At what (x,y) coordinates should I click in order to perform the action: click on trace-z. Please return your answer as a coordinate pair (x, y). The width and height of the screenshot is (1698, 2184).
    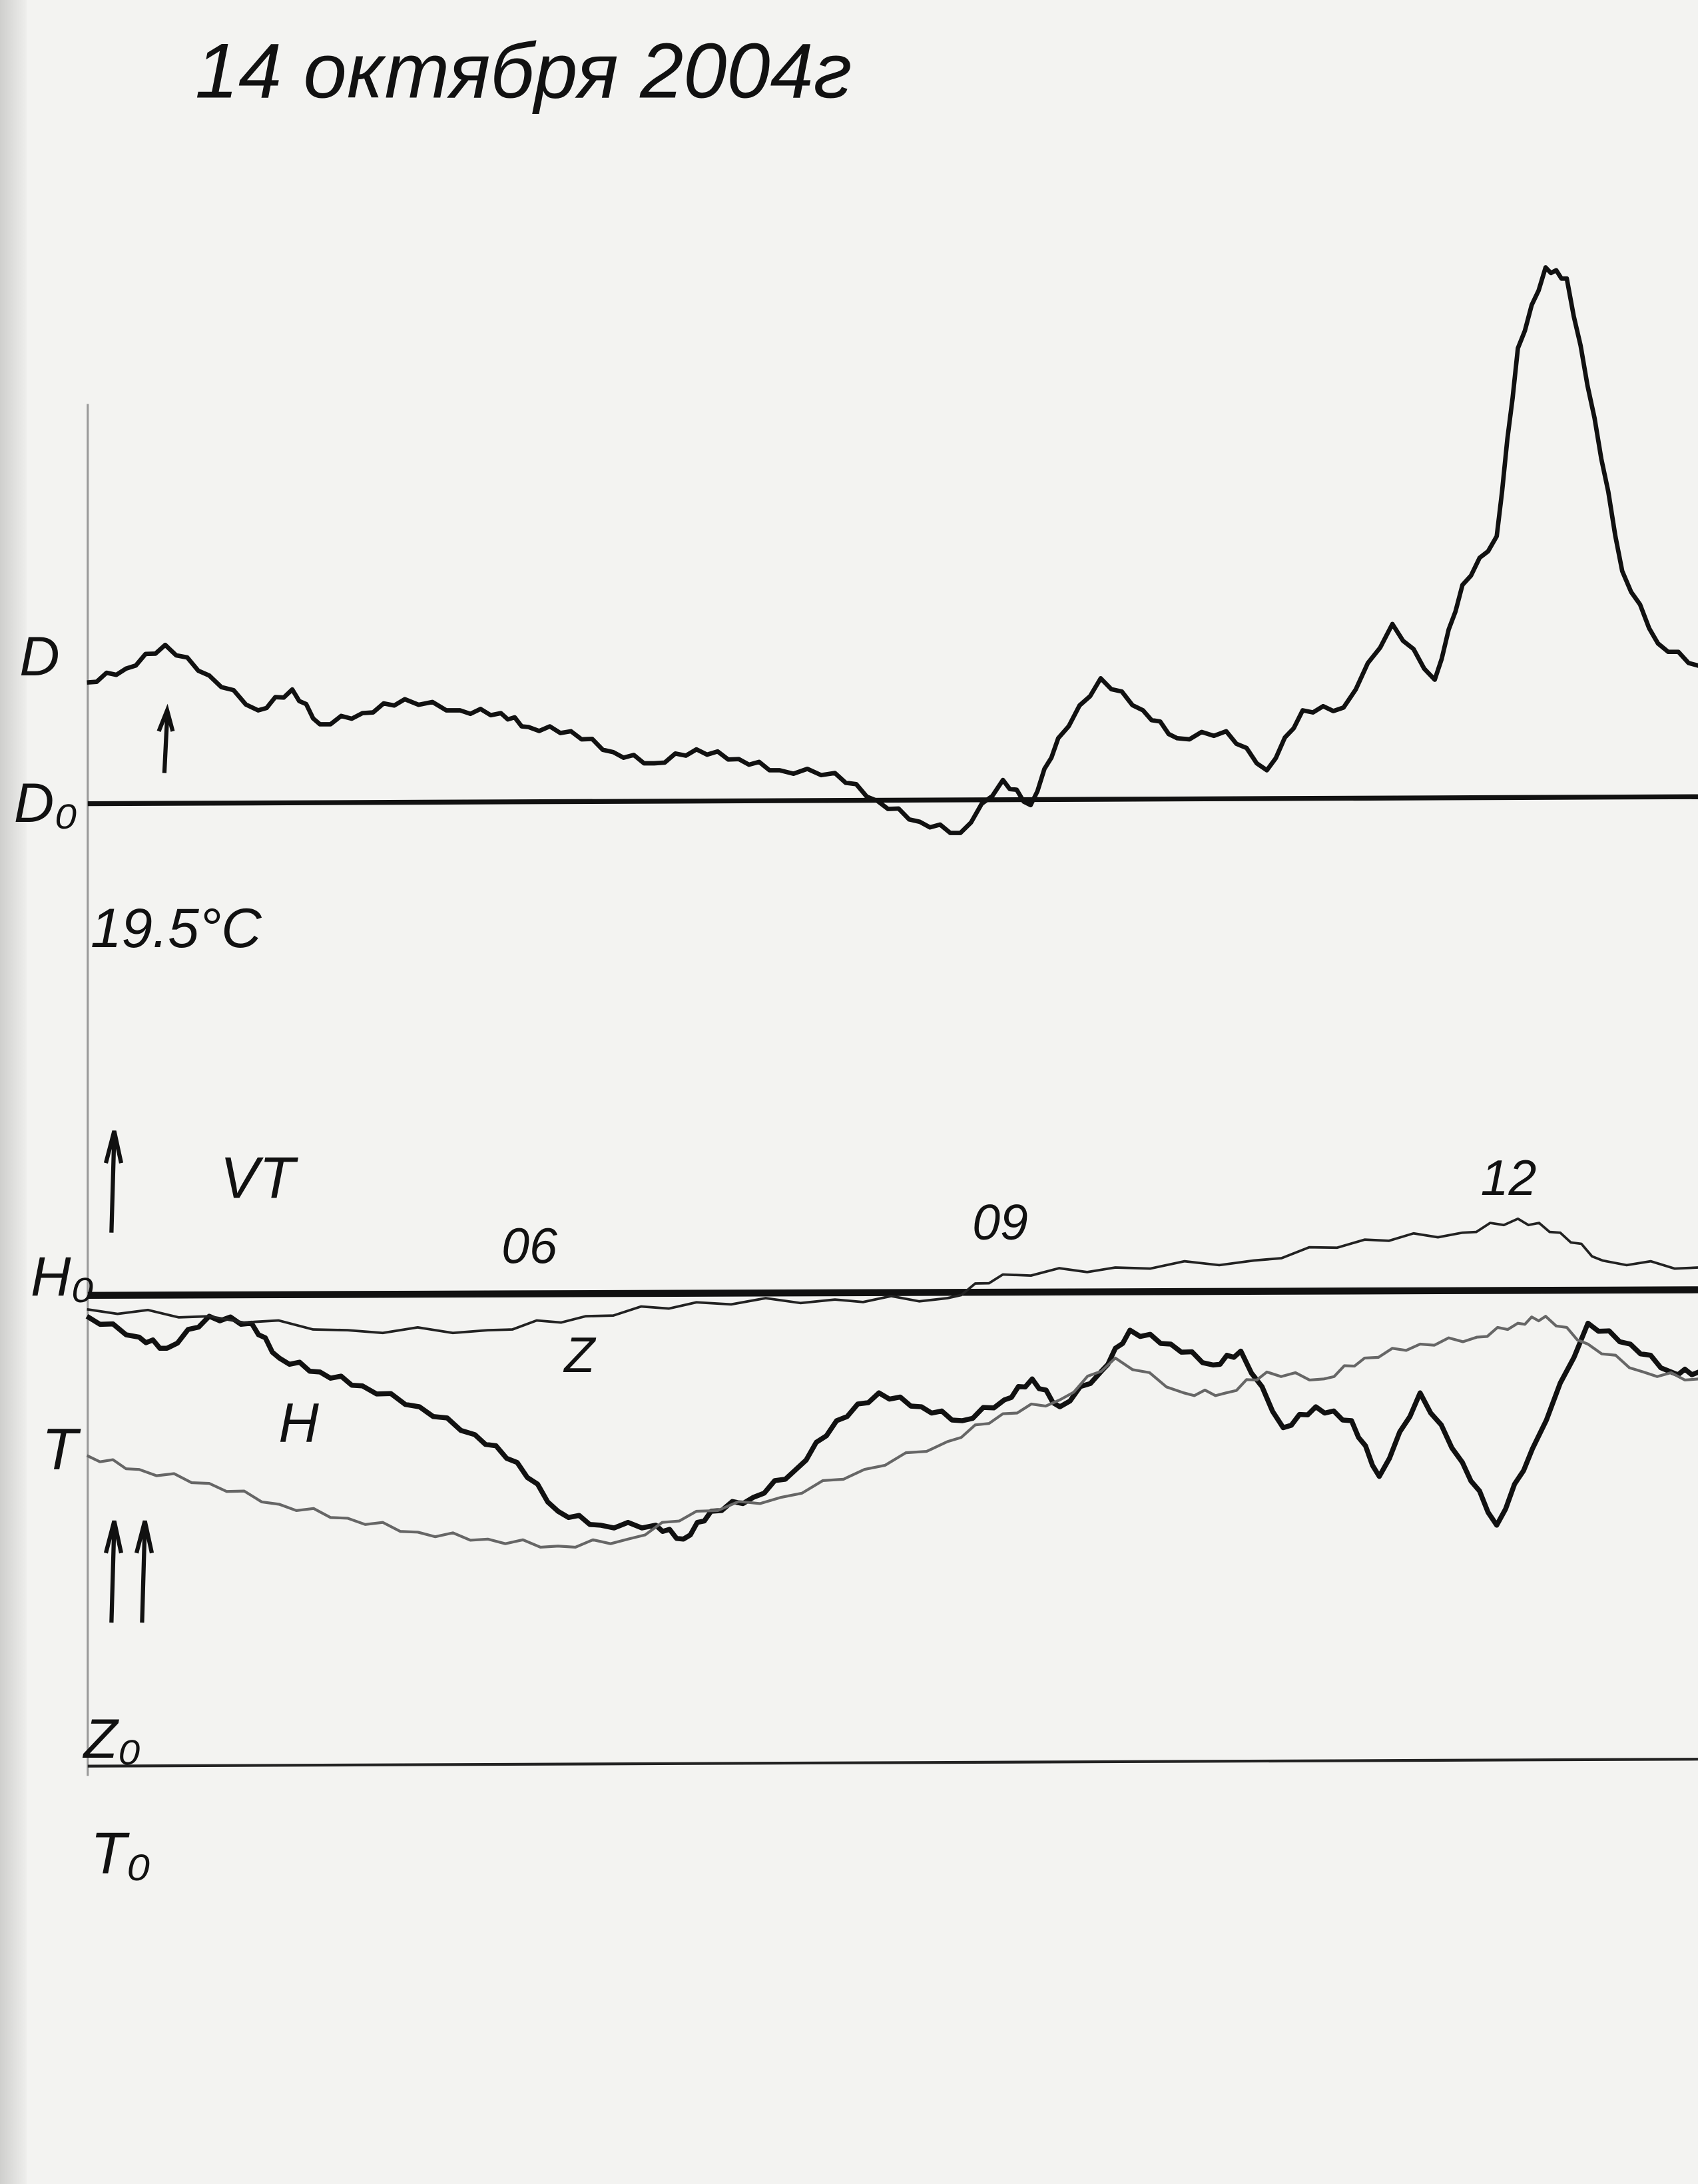
    Looking at the image, I should click on (892, 1276).